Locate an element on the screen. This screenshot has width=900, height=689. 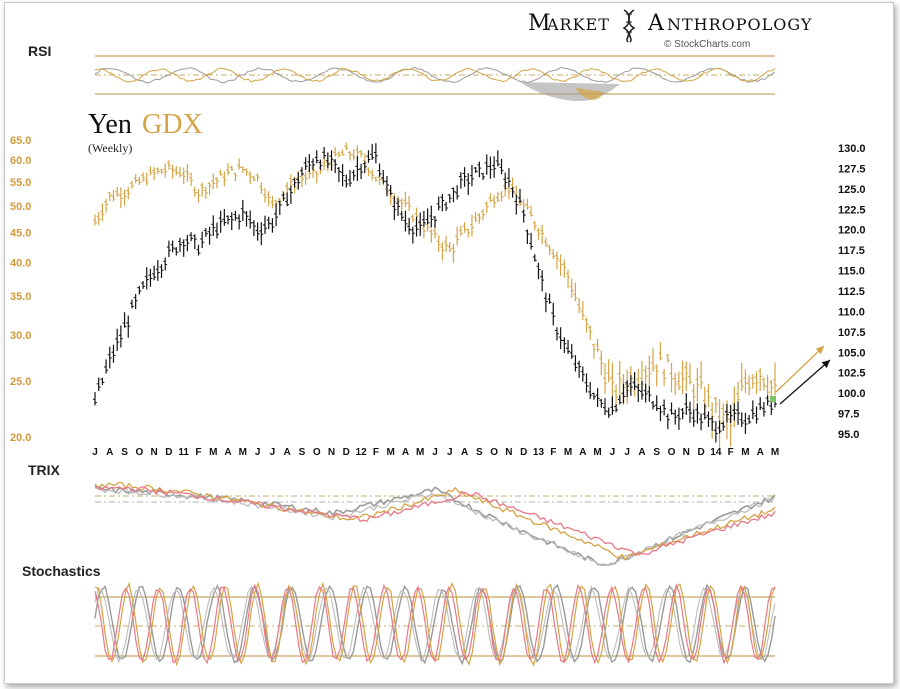
projection-arrows is located at coordinates (800, 375).